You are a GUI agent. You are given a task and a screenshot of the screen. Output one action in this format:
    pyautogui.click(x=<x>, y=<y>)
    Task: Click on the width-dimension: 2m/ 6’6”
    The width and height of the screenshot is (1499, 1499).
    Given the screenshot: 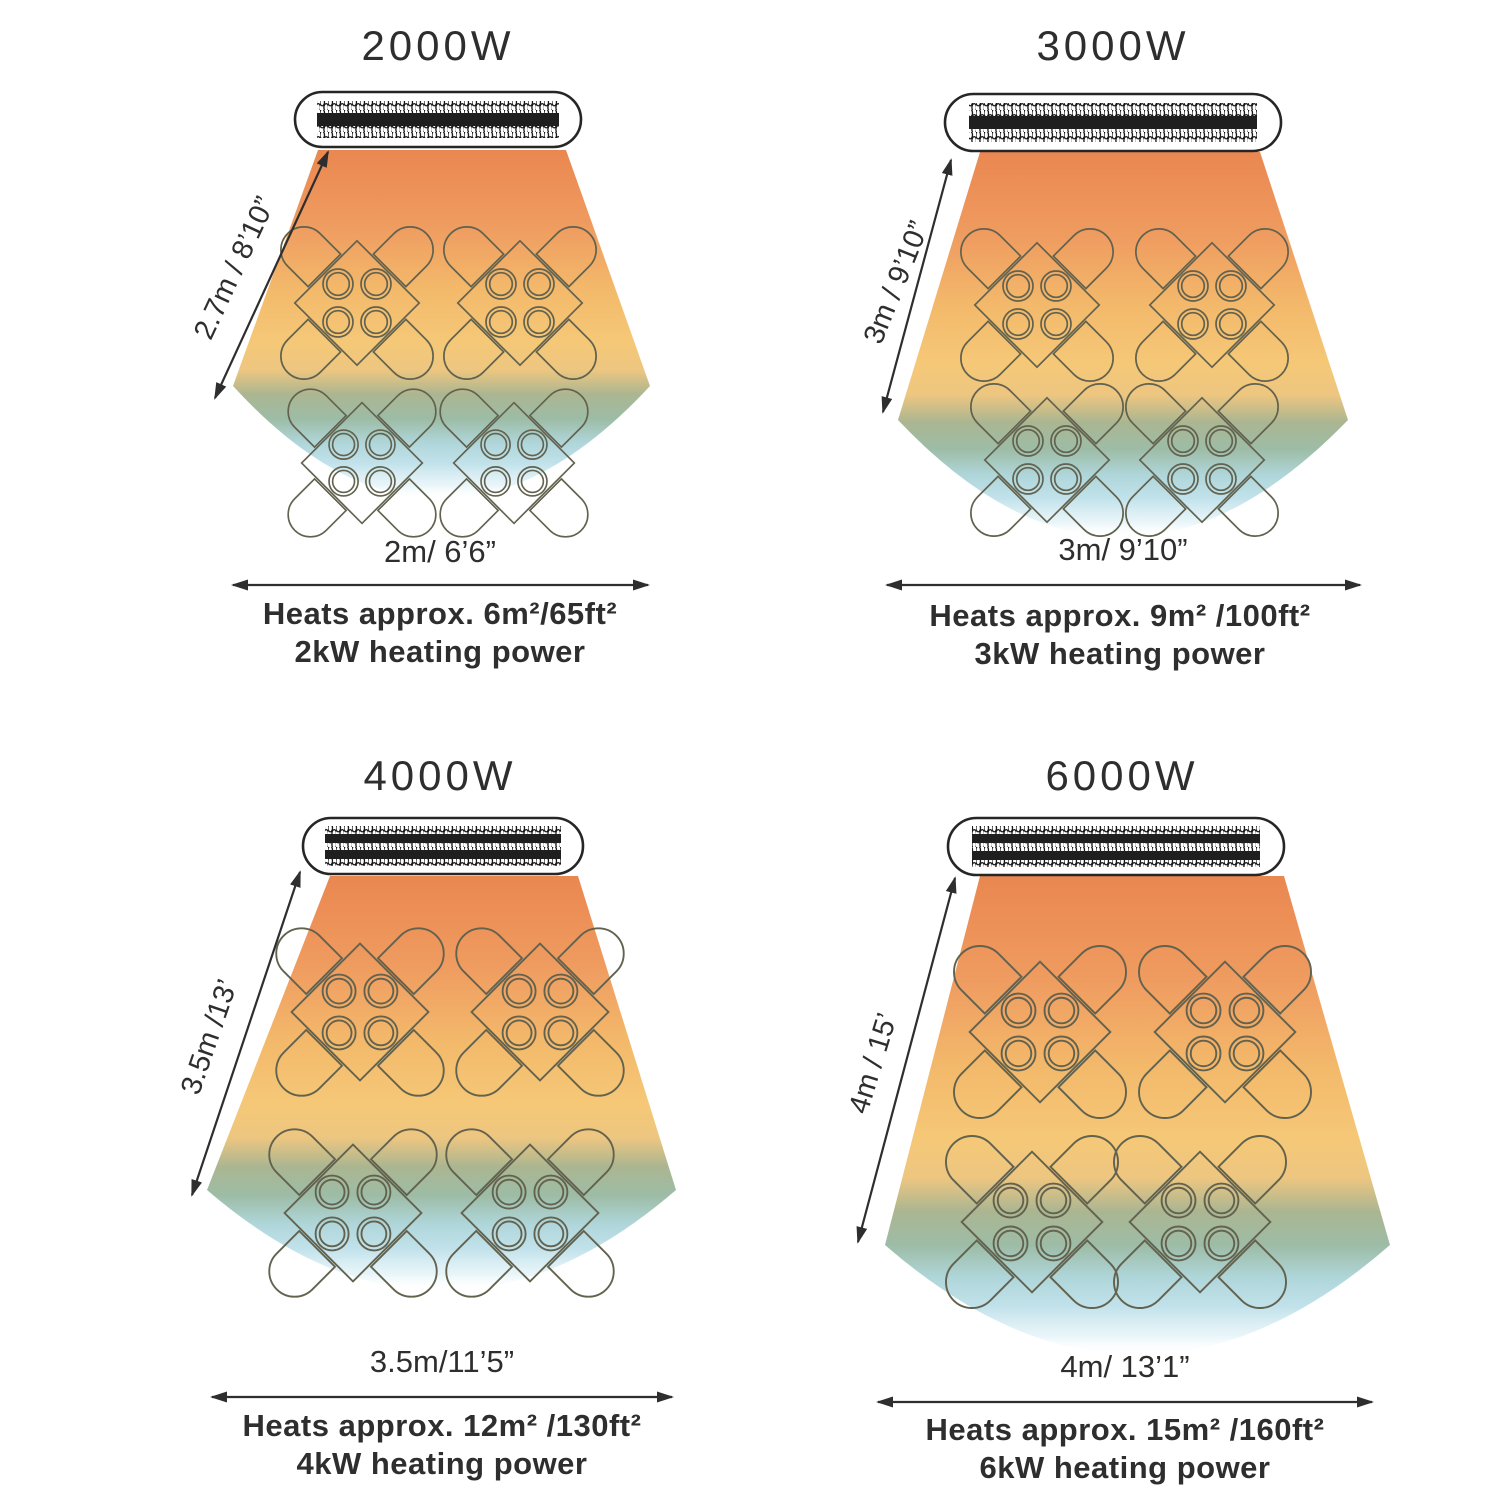 What is the action you would take?
    pyautogui.click(x=440, y=562)
    